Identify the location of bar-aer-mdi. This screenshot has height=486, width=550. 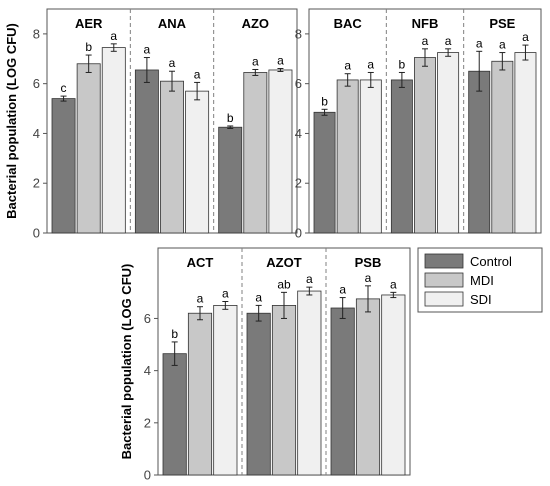
(88, 148).